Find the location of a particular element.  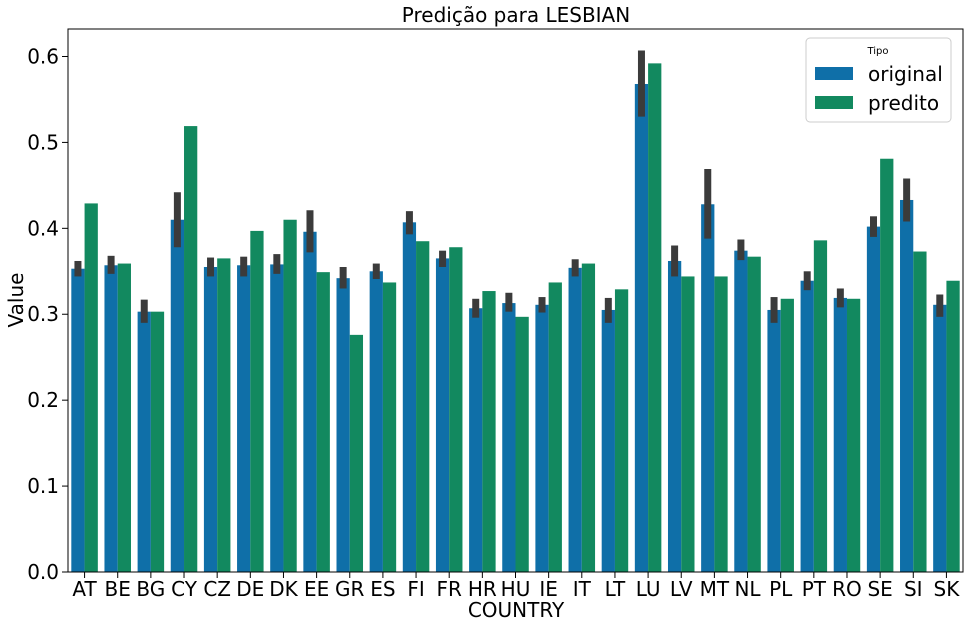

x-tick-label-AT: AT is located at coordinates (84, 589).